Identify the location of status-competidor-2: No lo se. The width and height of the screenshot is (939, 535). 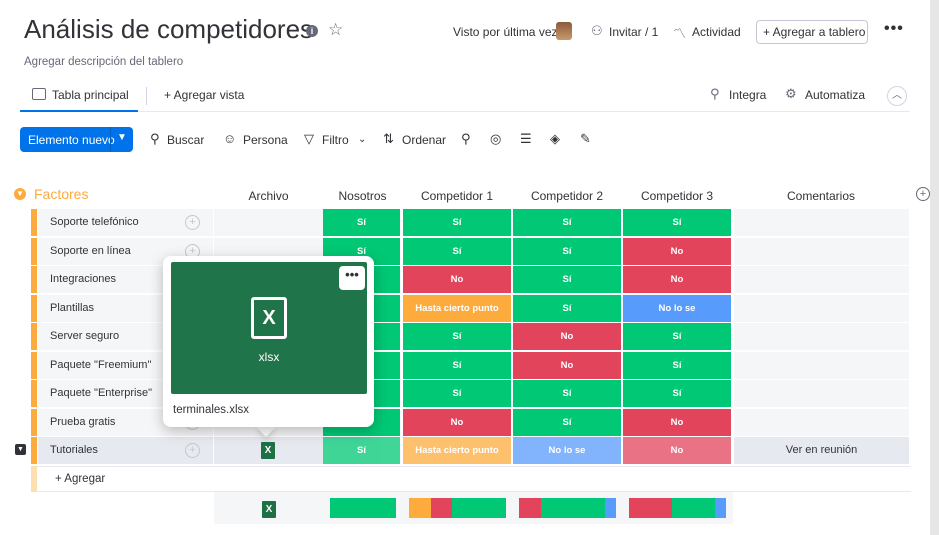
(567, 450).